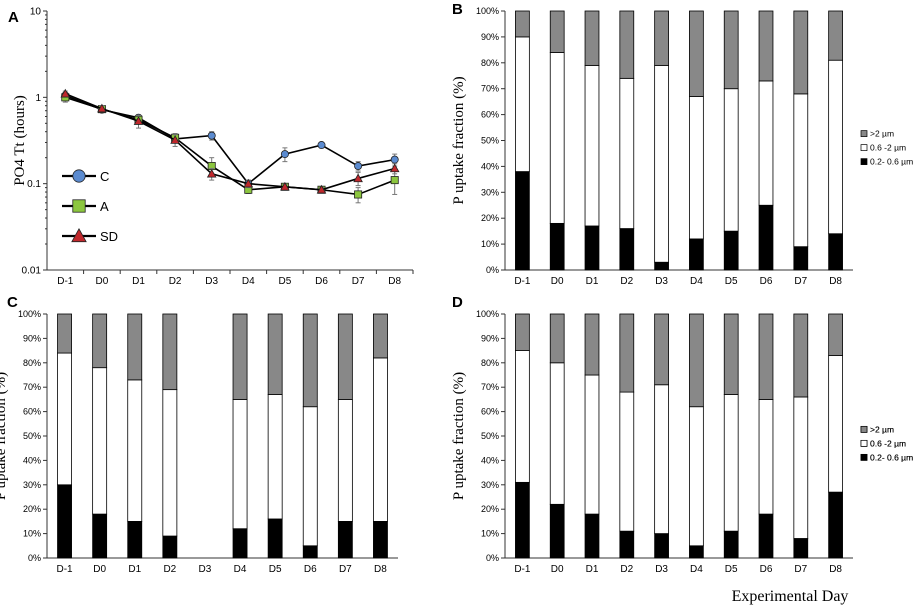 This screenshot has height=611, width=915. I want to click on bar-d3, so click(661, 140).